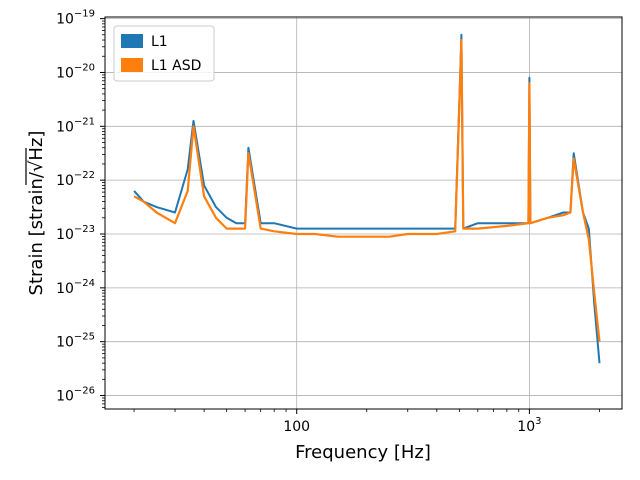  Describe the element at coordinates (132, 65) in the screenshot. I see `legend-swatch-l1-asd` at that location.